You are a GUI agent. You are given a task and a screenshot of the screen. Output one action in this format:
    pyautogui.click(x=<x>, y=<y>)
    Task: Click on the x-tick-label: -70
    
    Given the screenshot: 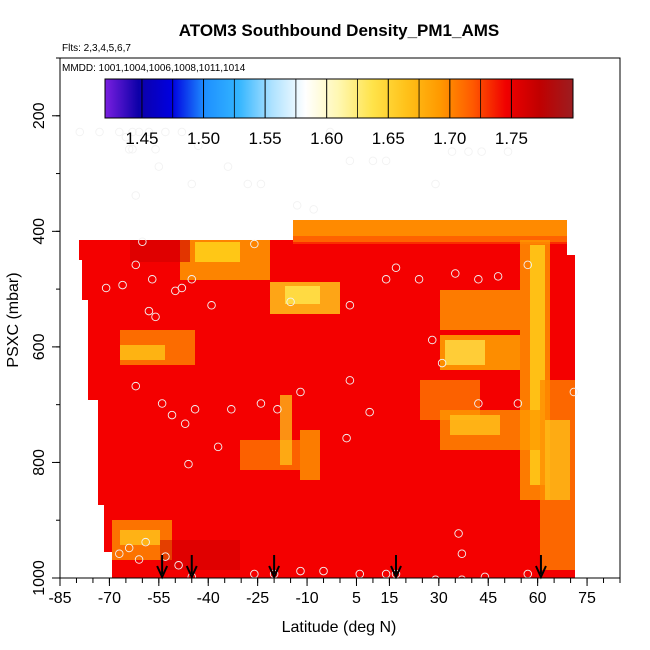 What is the action you would take?
    pyautogui.click(x=109, y=598)
    